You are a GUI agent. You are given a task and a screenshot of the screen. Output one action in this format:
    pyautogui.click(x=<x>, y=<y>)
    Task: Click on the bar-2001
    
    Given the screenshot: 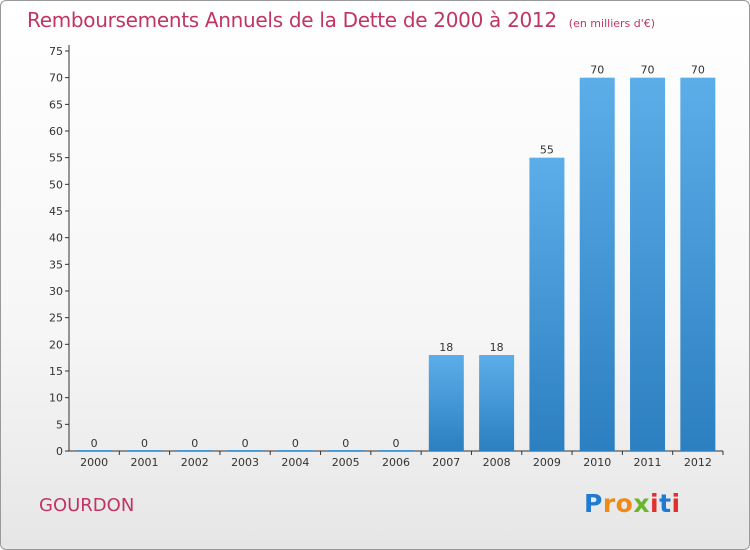 What is the action you would take?
    pyautogui.click(x=144, y=450)
    